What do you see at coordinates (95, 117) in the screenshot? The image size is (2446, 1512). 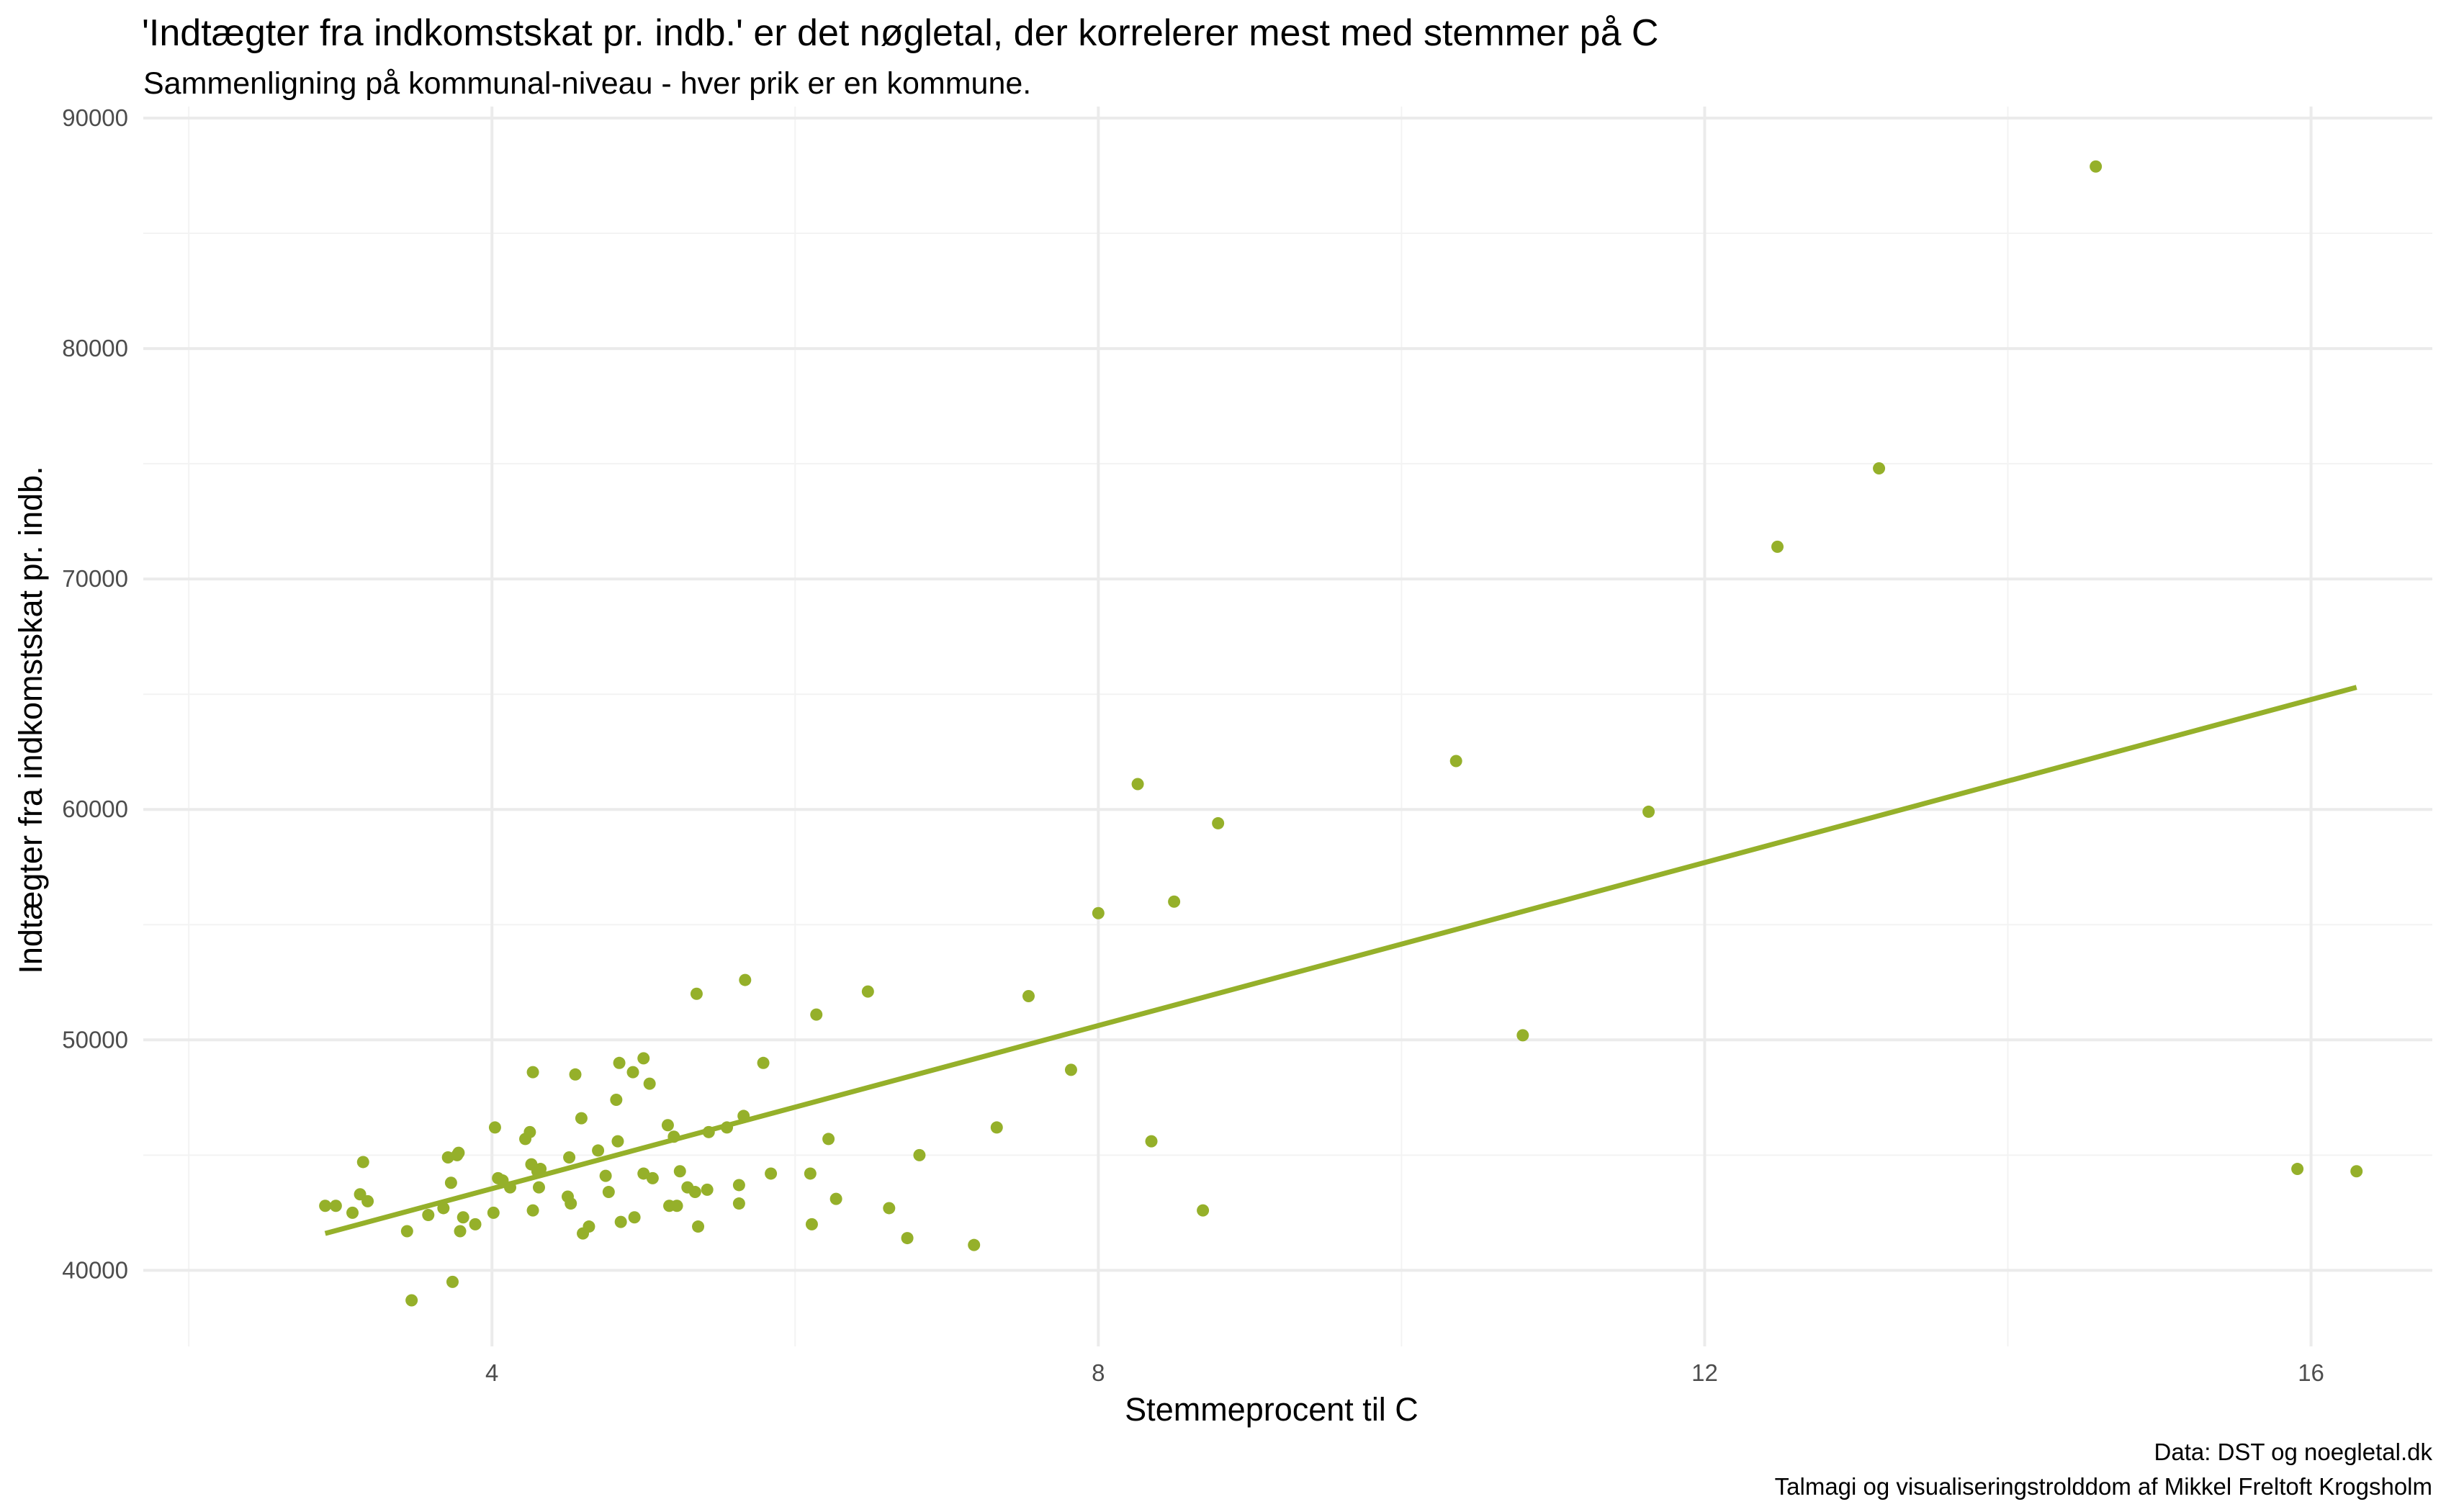 I see `y-tick-label: 90000` at bounding box center [95, 117].